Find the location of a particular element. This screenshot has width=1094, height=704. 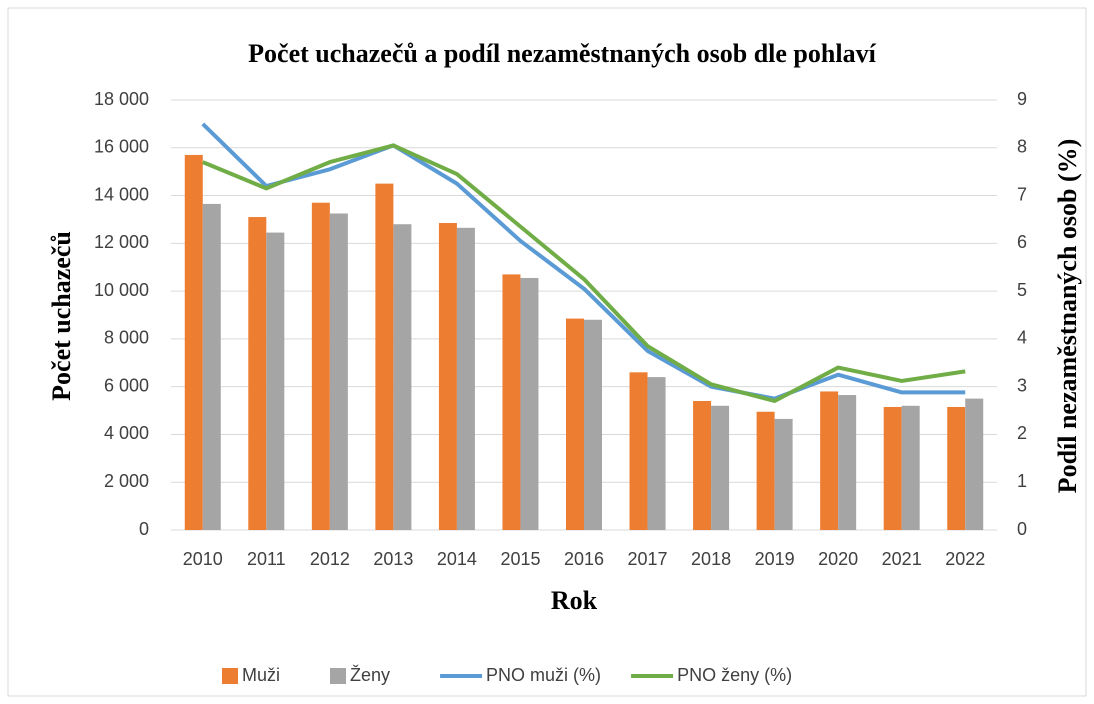

x-tick-label: 2020 is located at coordinates (838, 559).